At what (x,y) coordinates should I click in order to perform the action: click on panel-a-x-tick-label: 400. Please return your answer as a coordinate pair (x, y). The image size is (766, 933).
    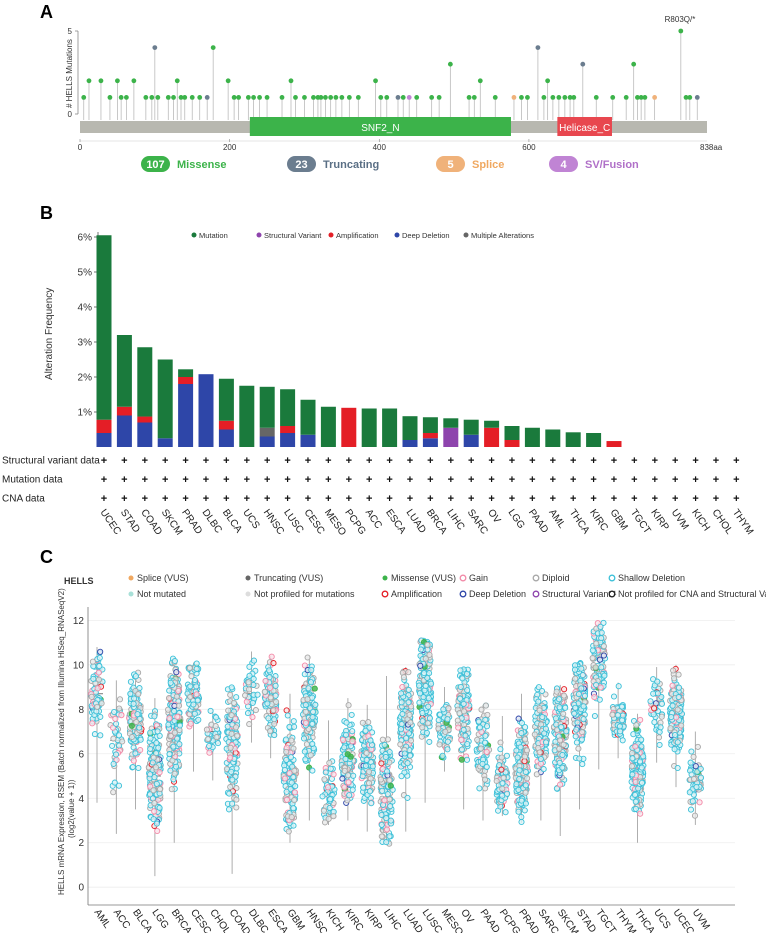
    Looking at the image, I should click on (380, 147).